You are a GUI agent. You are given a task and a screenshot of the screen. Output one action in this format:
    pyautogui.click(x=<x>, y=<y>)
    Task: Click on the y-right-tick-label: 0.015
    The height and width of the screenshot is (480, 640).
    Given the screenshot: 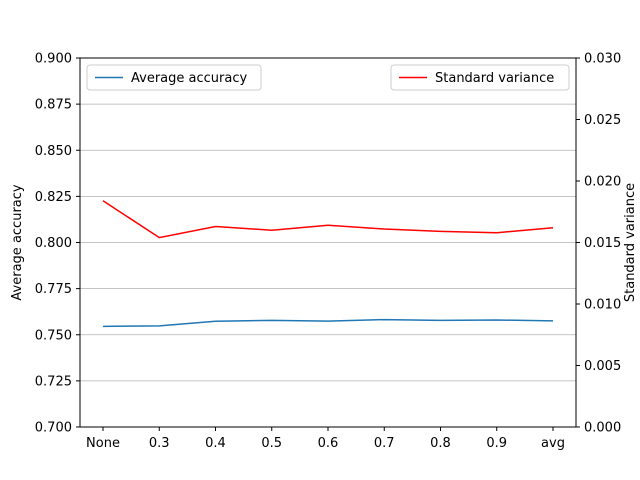 What is the action you would take?
    pyautogui.click(x=602, y=243)
    